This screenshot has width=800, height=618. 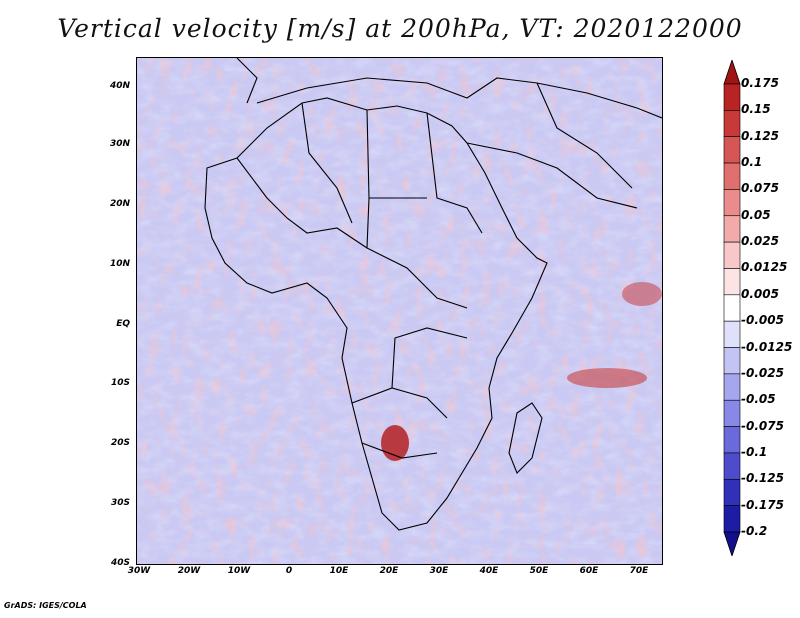 What do you see at coordinates (123, 324) in the screenshot?
I see `lat-tick-label: EQ` at bounding box center [123, 324].